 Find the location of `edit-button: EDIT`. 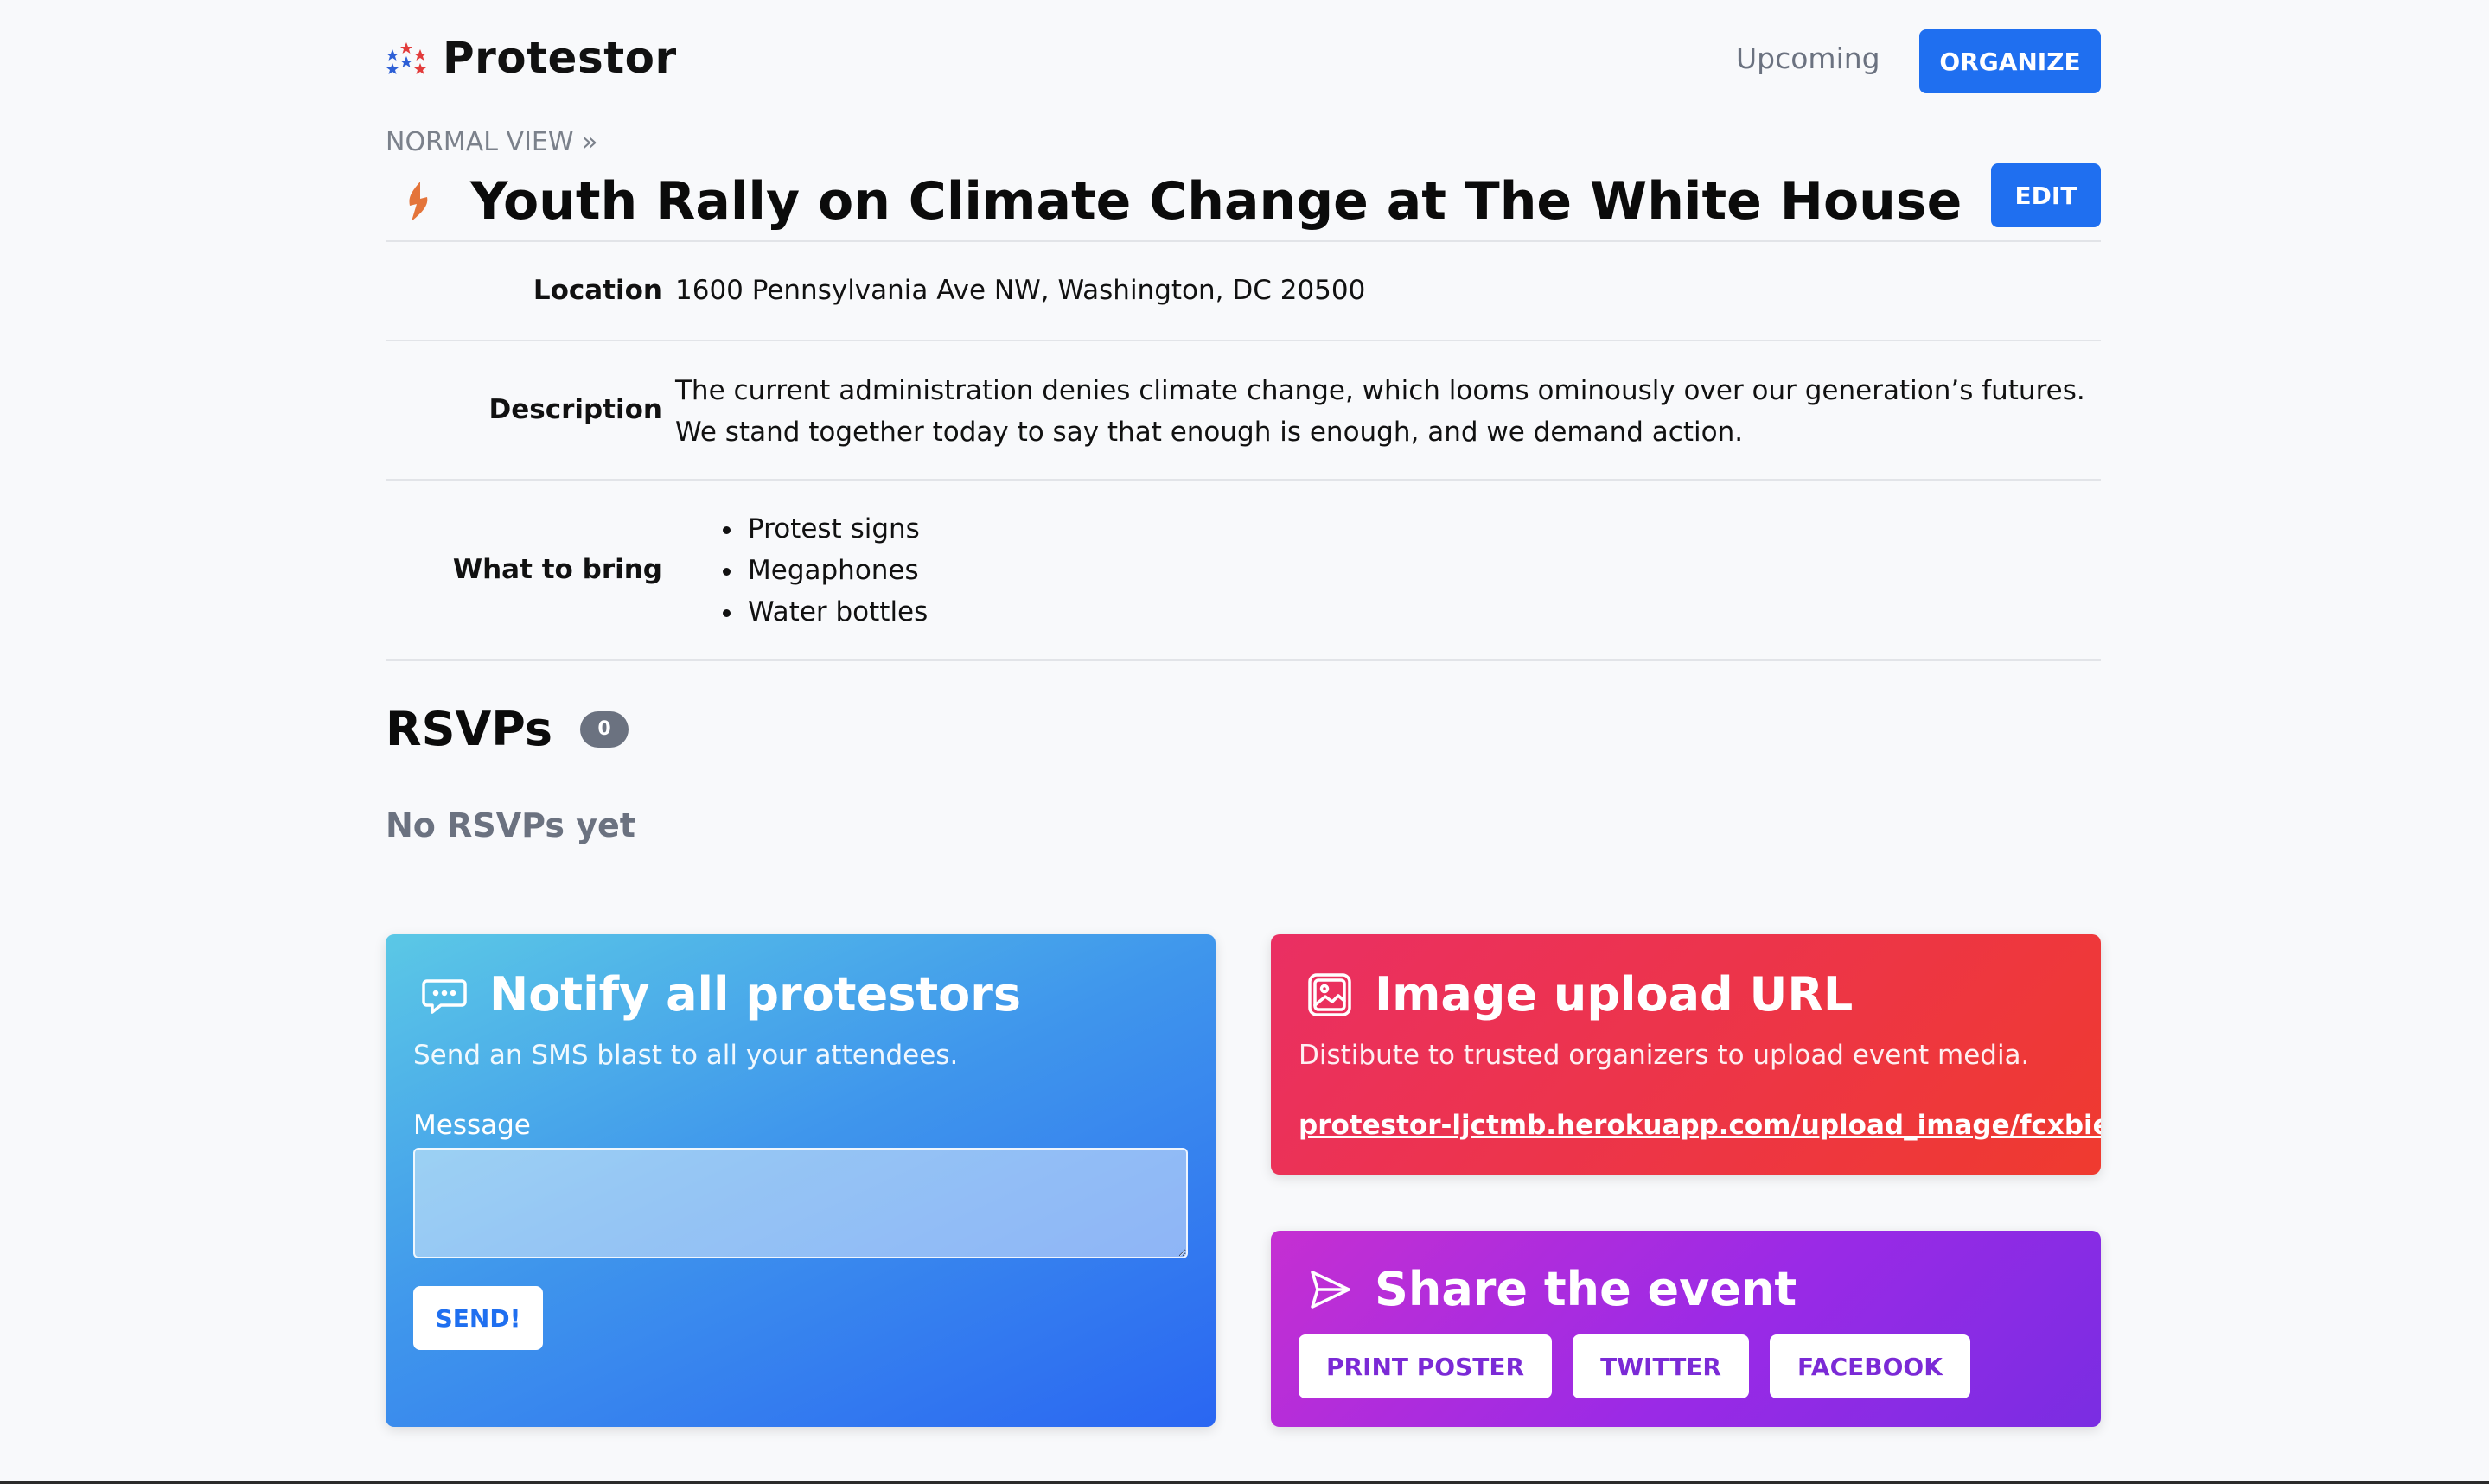

edit-button: EDIT is located at coordinates (2046, 195).